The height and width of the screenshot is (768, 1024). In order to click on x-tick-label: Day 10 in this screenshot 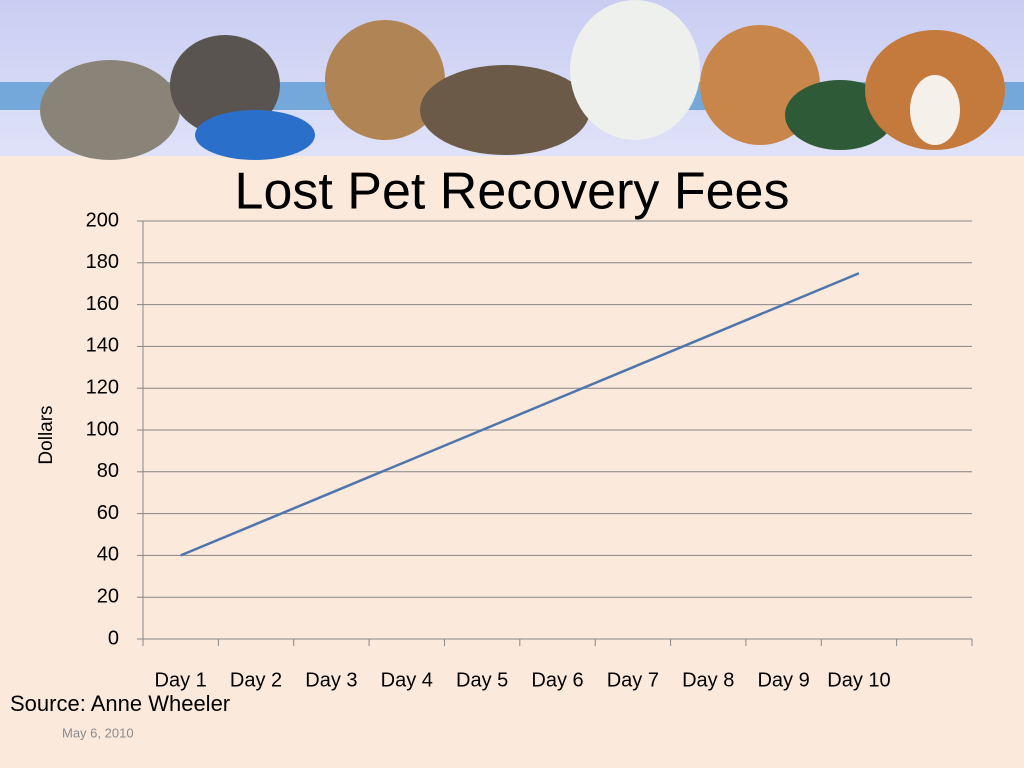, I will do `click(858, 680)`.